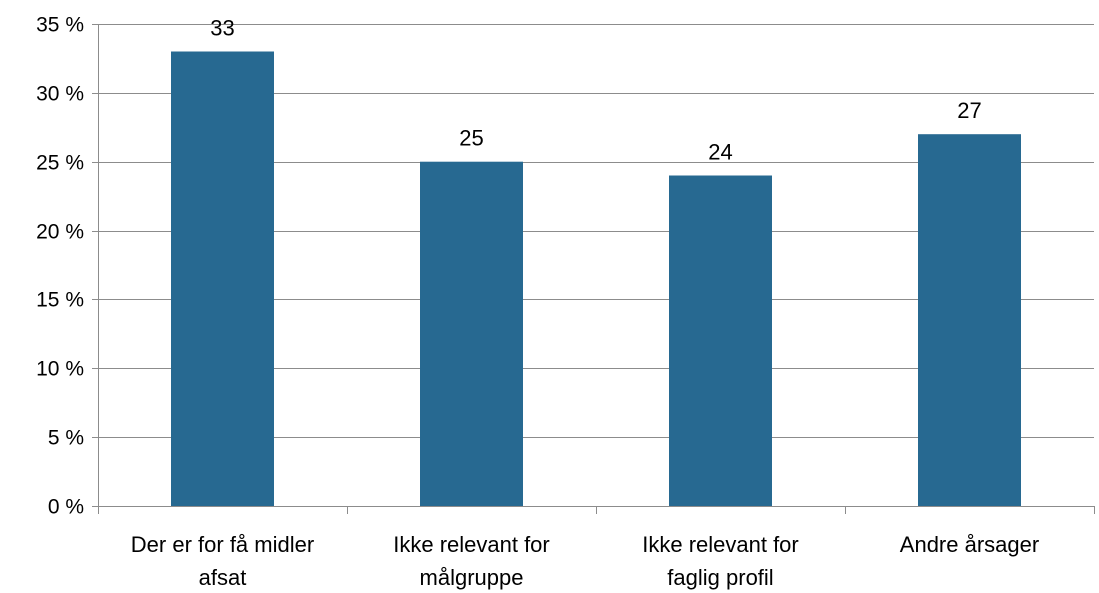 This screenshot has height=593, width=1099. What do you see at coordinates (472, 577) in the screenshot?
I see `x-tick-label: målgruppe` at bounding box center [472, 577].